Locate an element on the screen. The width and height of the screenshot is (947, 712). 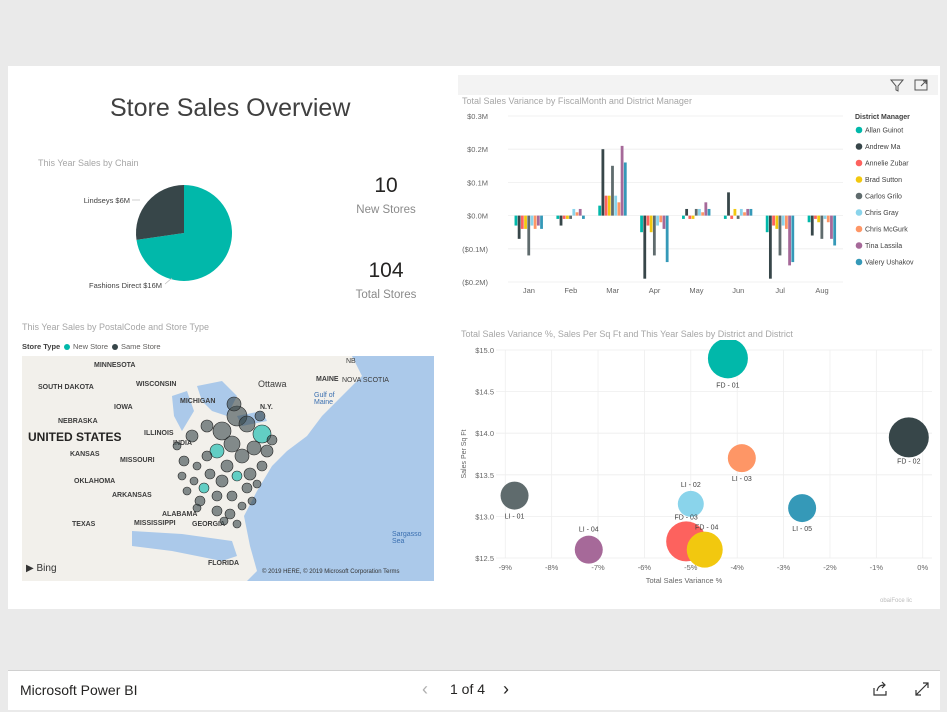
map-label-illinois: ILLINOIS is located at coordinates (159, 433).